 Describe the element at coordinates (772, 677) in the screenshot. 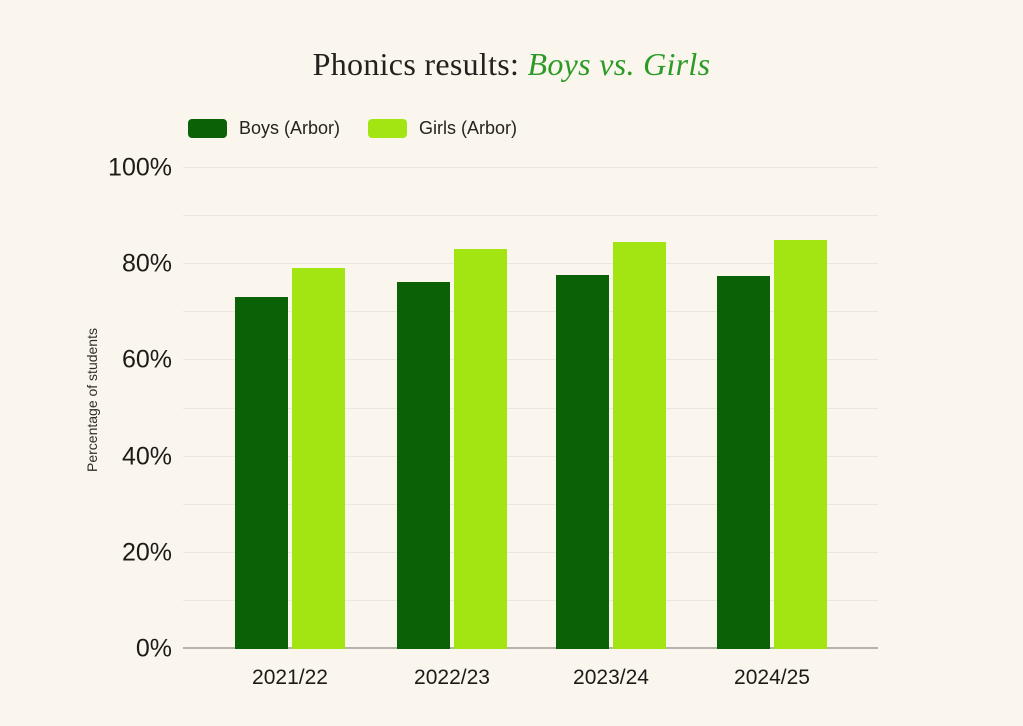

I see `x-tick-label-2024/25: 2024/25` at that location.